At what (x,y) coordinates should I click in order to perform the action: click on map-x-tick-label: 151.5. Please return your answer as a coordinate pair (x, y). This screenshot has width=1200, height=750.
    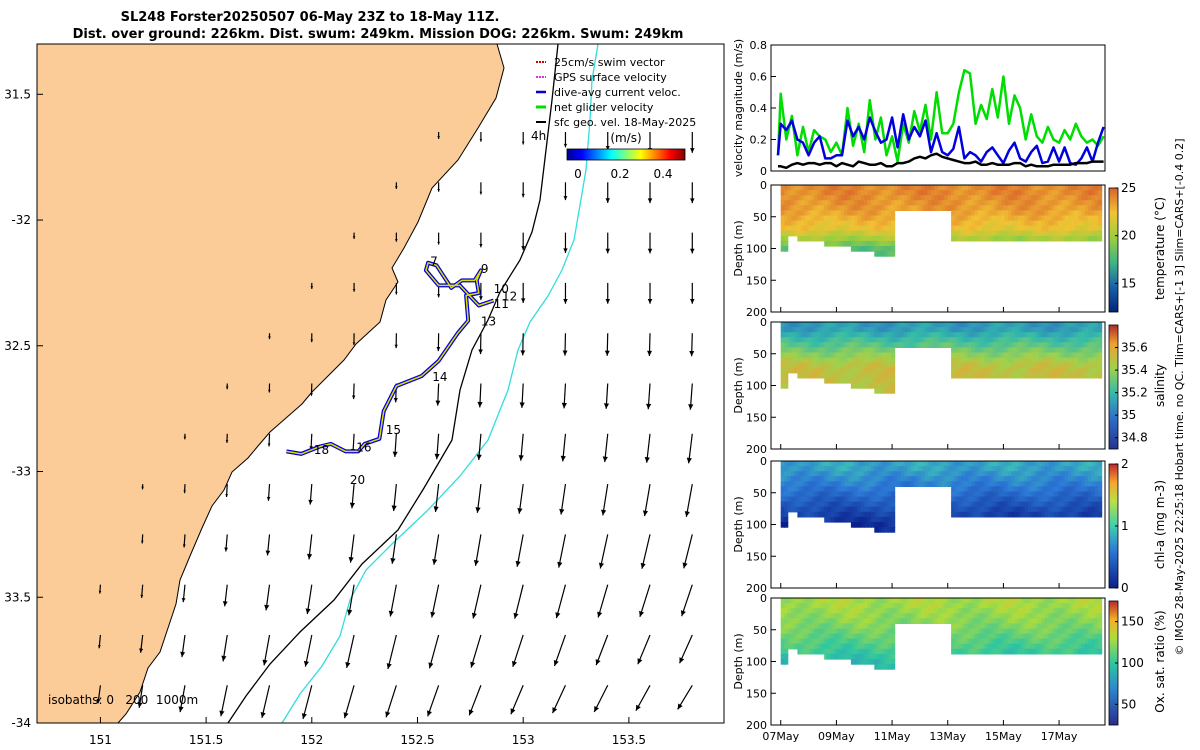
    Looking at the image, I should click on (206, 740).